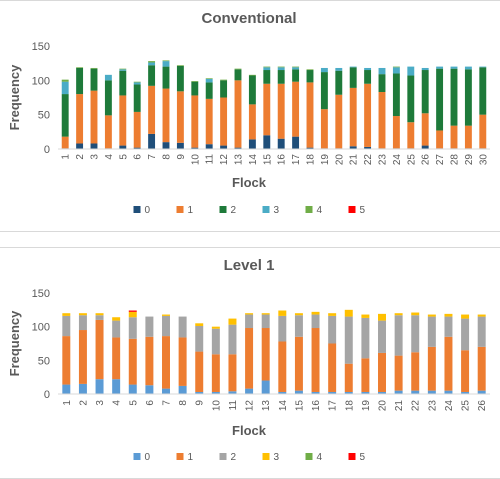  I want to click on x-tick-label: 25, so click(411, 160).